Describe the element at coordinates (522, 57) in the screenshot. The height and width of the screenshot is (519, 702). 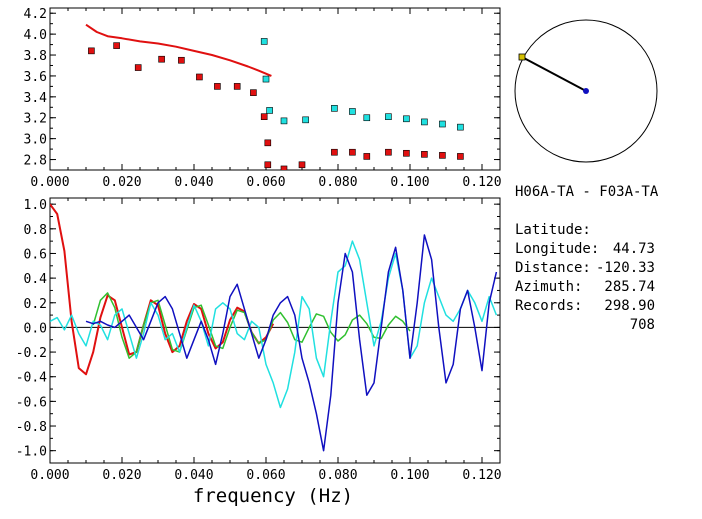
I see `station-marker` at that location.